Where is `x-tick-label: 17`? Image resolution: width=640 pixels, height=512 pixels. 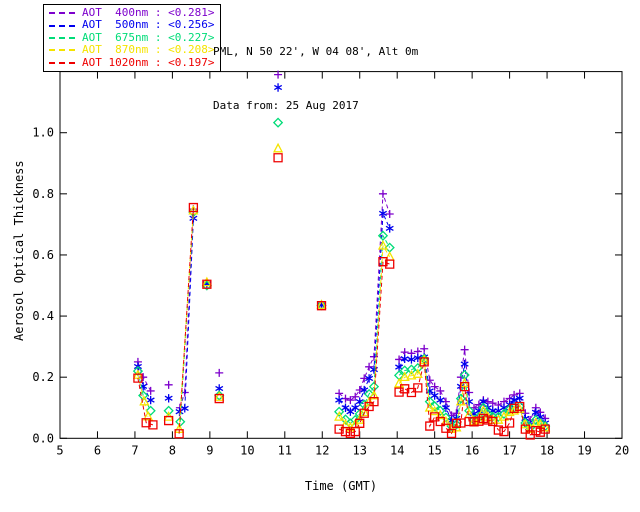
x-tick-label: 17 is located at coordinates (509, 450).